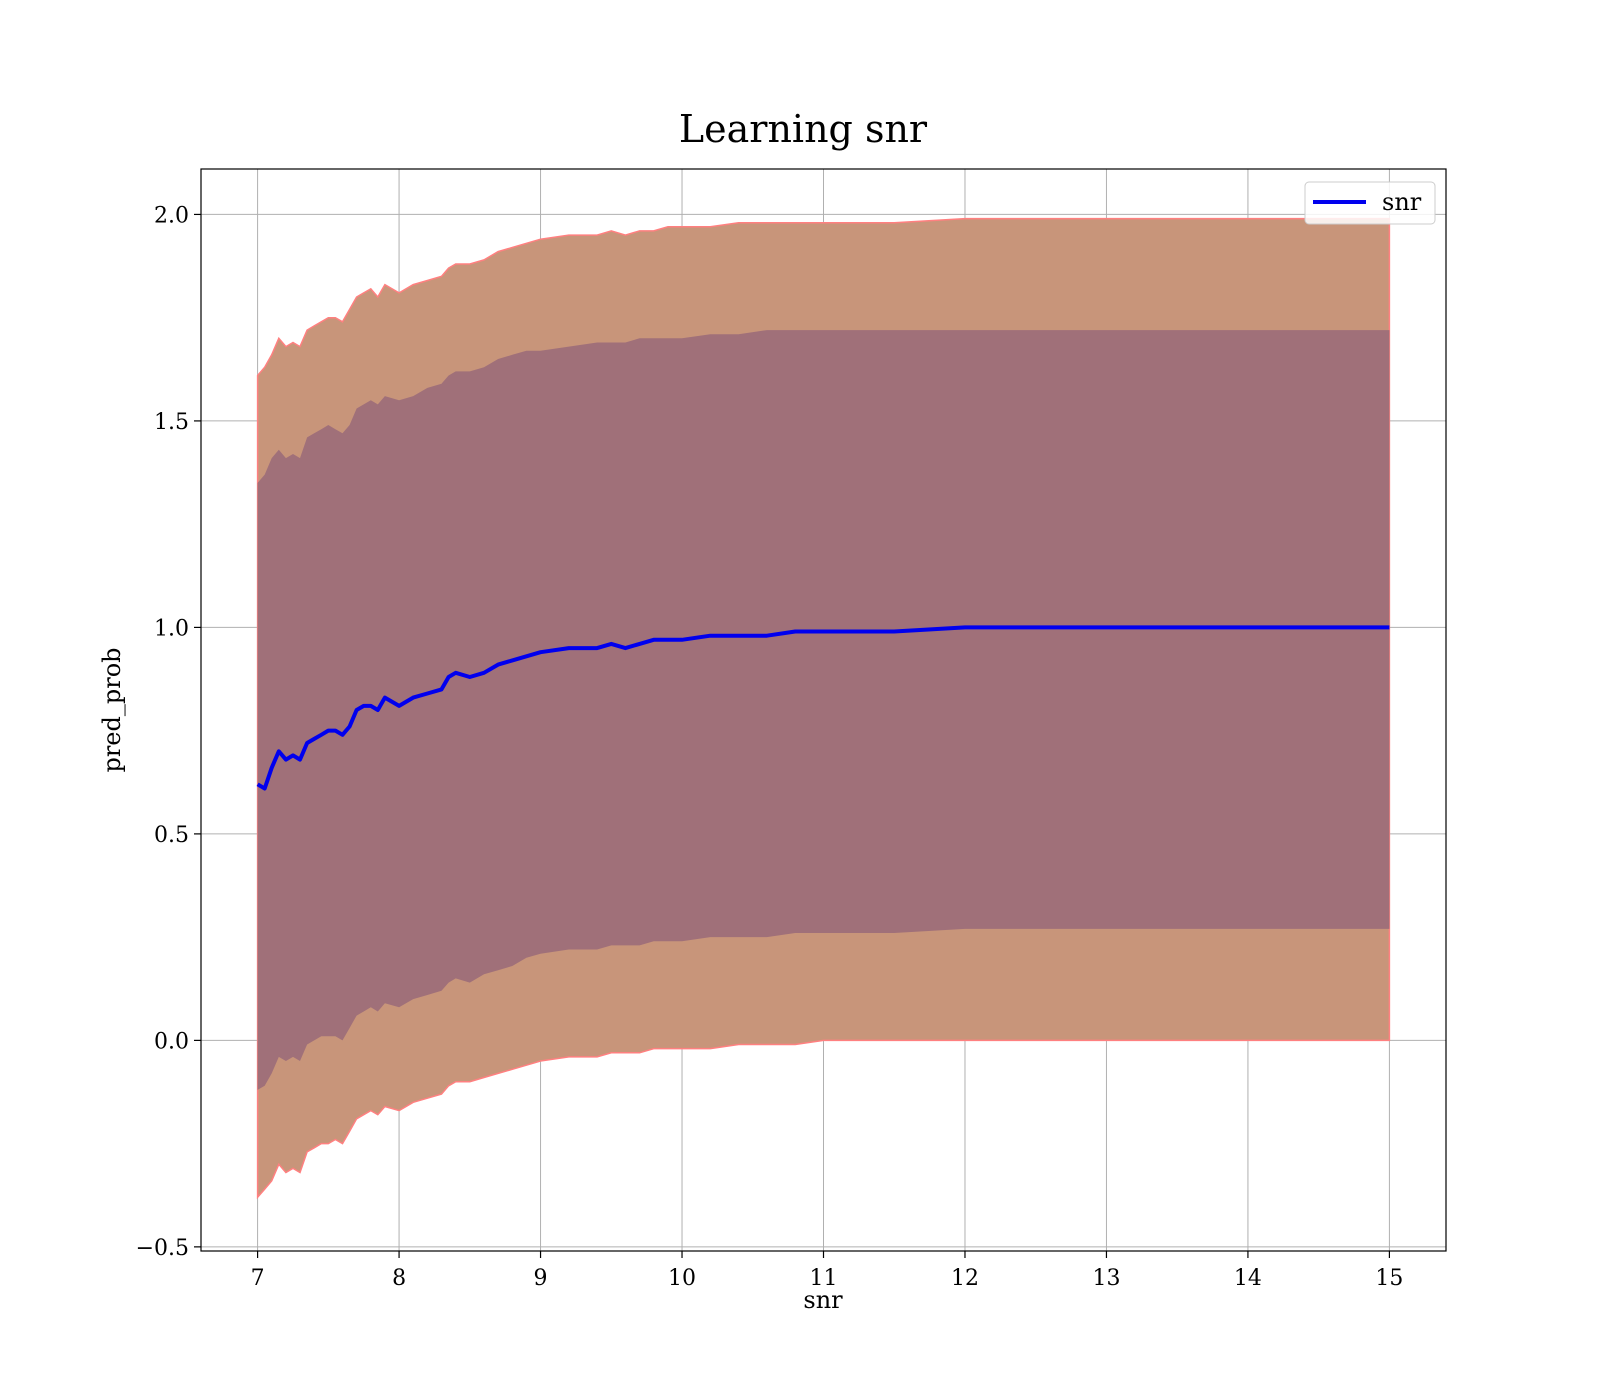  What do you see at coordinates (1402, 202) in the screenshot?
I see `legend-label: snr` at bounding box center [1402, 202].